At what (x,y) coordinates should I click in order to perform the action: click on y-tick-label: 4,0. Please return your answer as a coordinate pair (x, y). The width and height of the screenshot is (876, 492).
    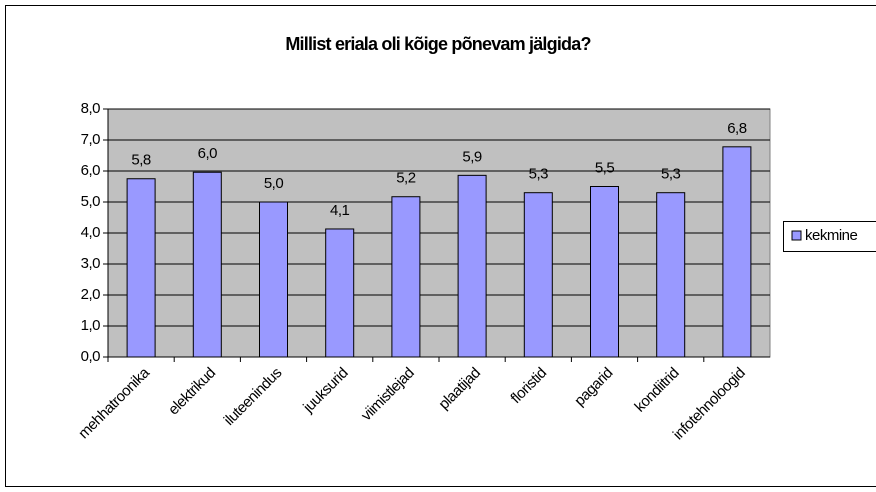
    Looking at the image, I should click on (91, 232).